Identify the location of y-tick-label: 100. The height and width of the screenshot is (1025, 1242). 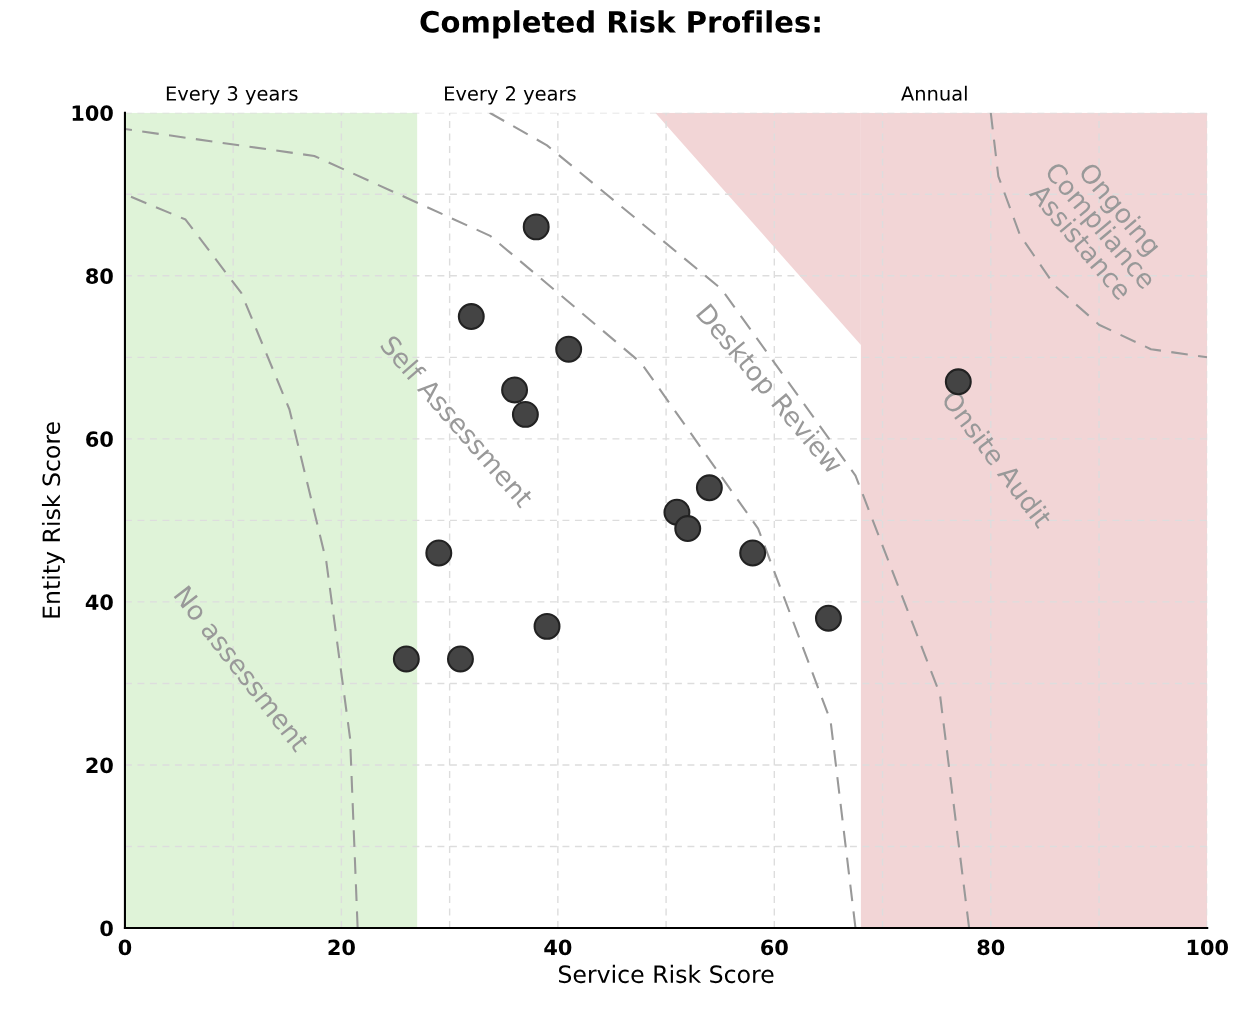
(92, 113).